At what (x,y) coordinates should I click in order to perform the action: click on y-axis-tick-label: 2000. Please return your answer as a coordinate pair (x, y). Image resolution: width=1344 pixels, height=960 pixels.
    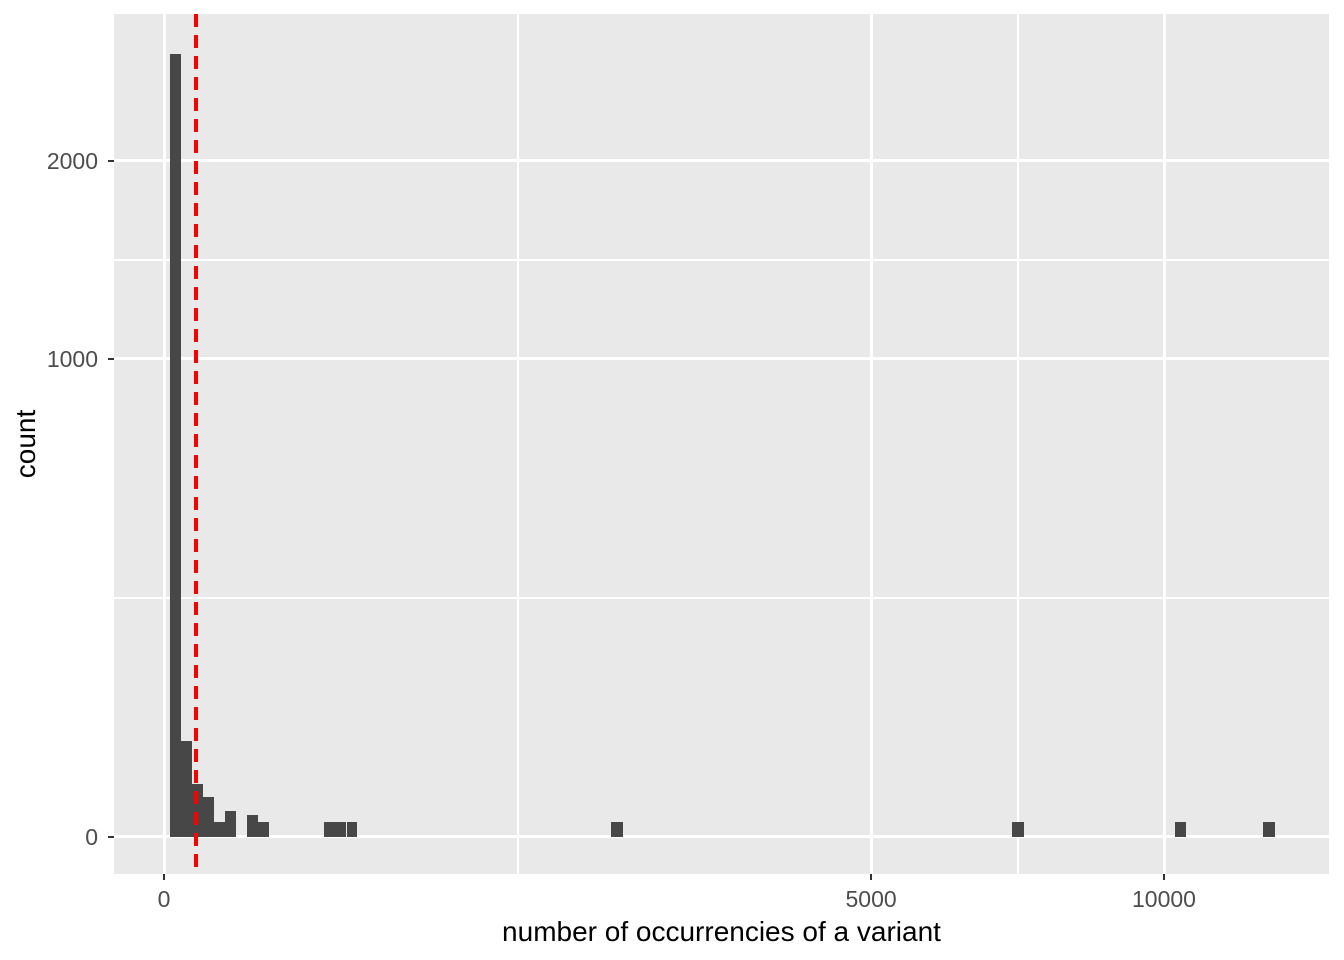
    Looking at the image, I should click on (72, 160).